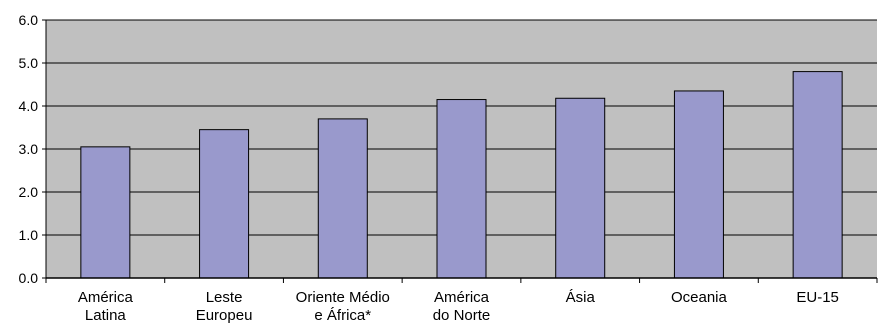 Image resolution: width=887 pixels, height=329 pixels. What do you see at coordinates (29, 235) in the screenshot?
I see `y-tick-label: 1.0` at bounding box center [29, 235].